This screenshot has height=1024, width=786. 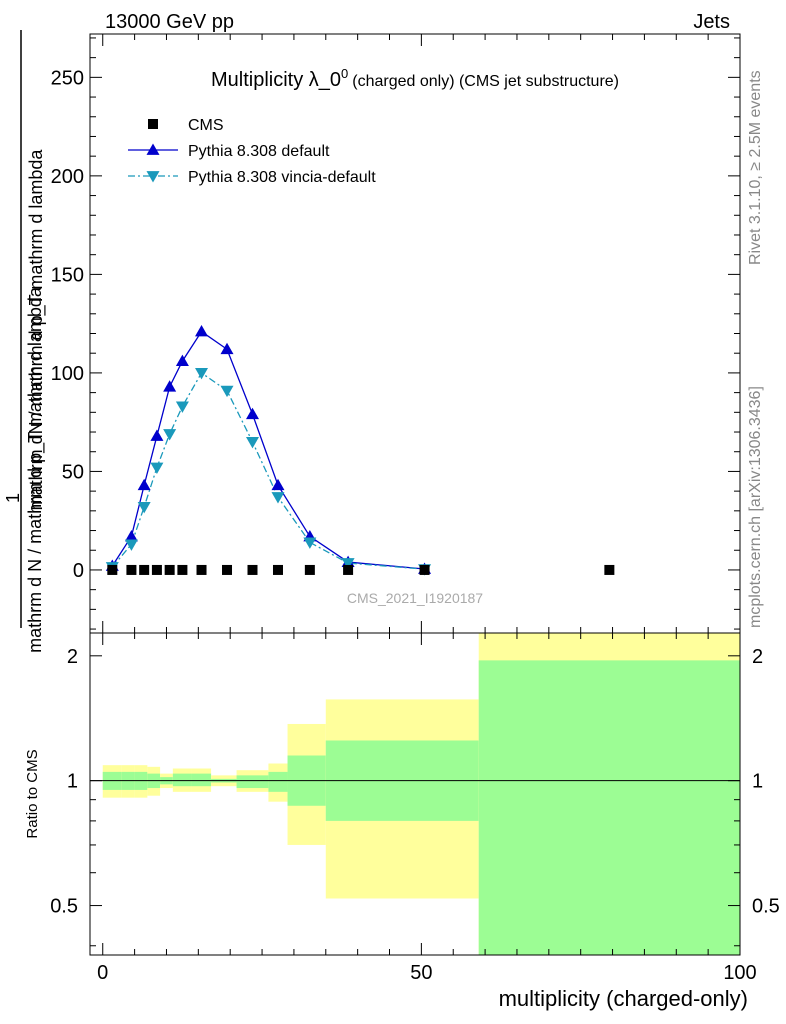 What do you see at coordinates (276, 80) in the screenshot?
I see `chart-title-main: Multiplicity λ_0` at bounding box center [276, 80].